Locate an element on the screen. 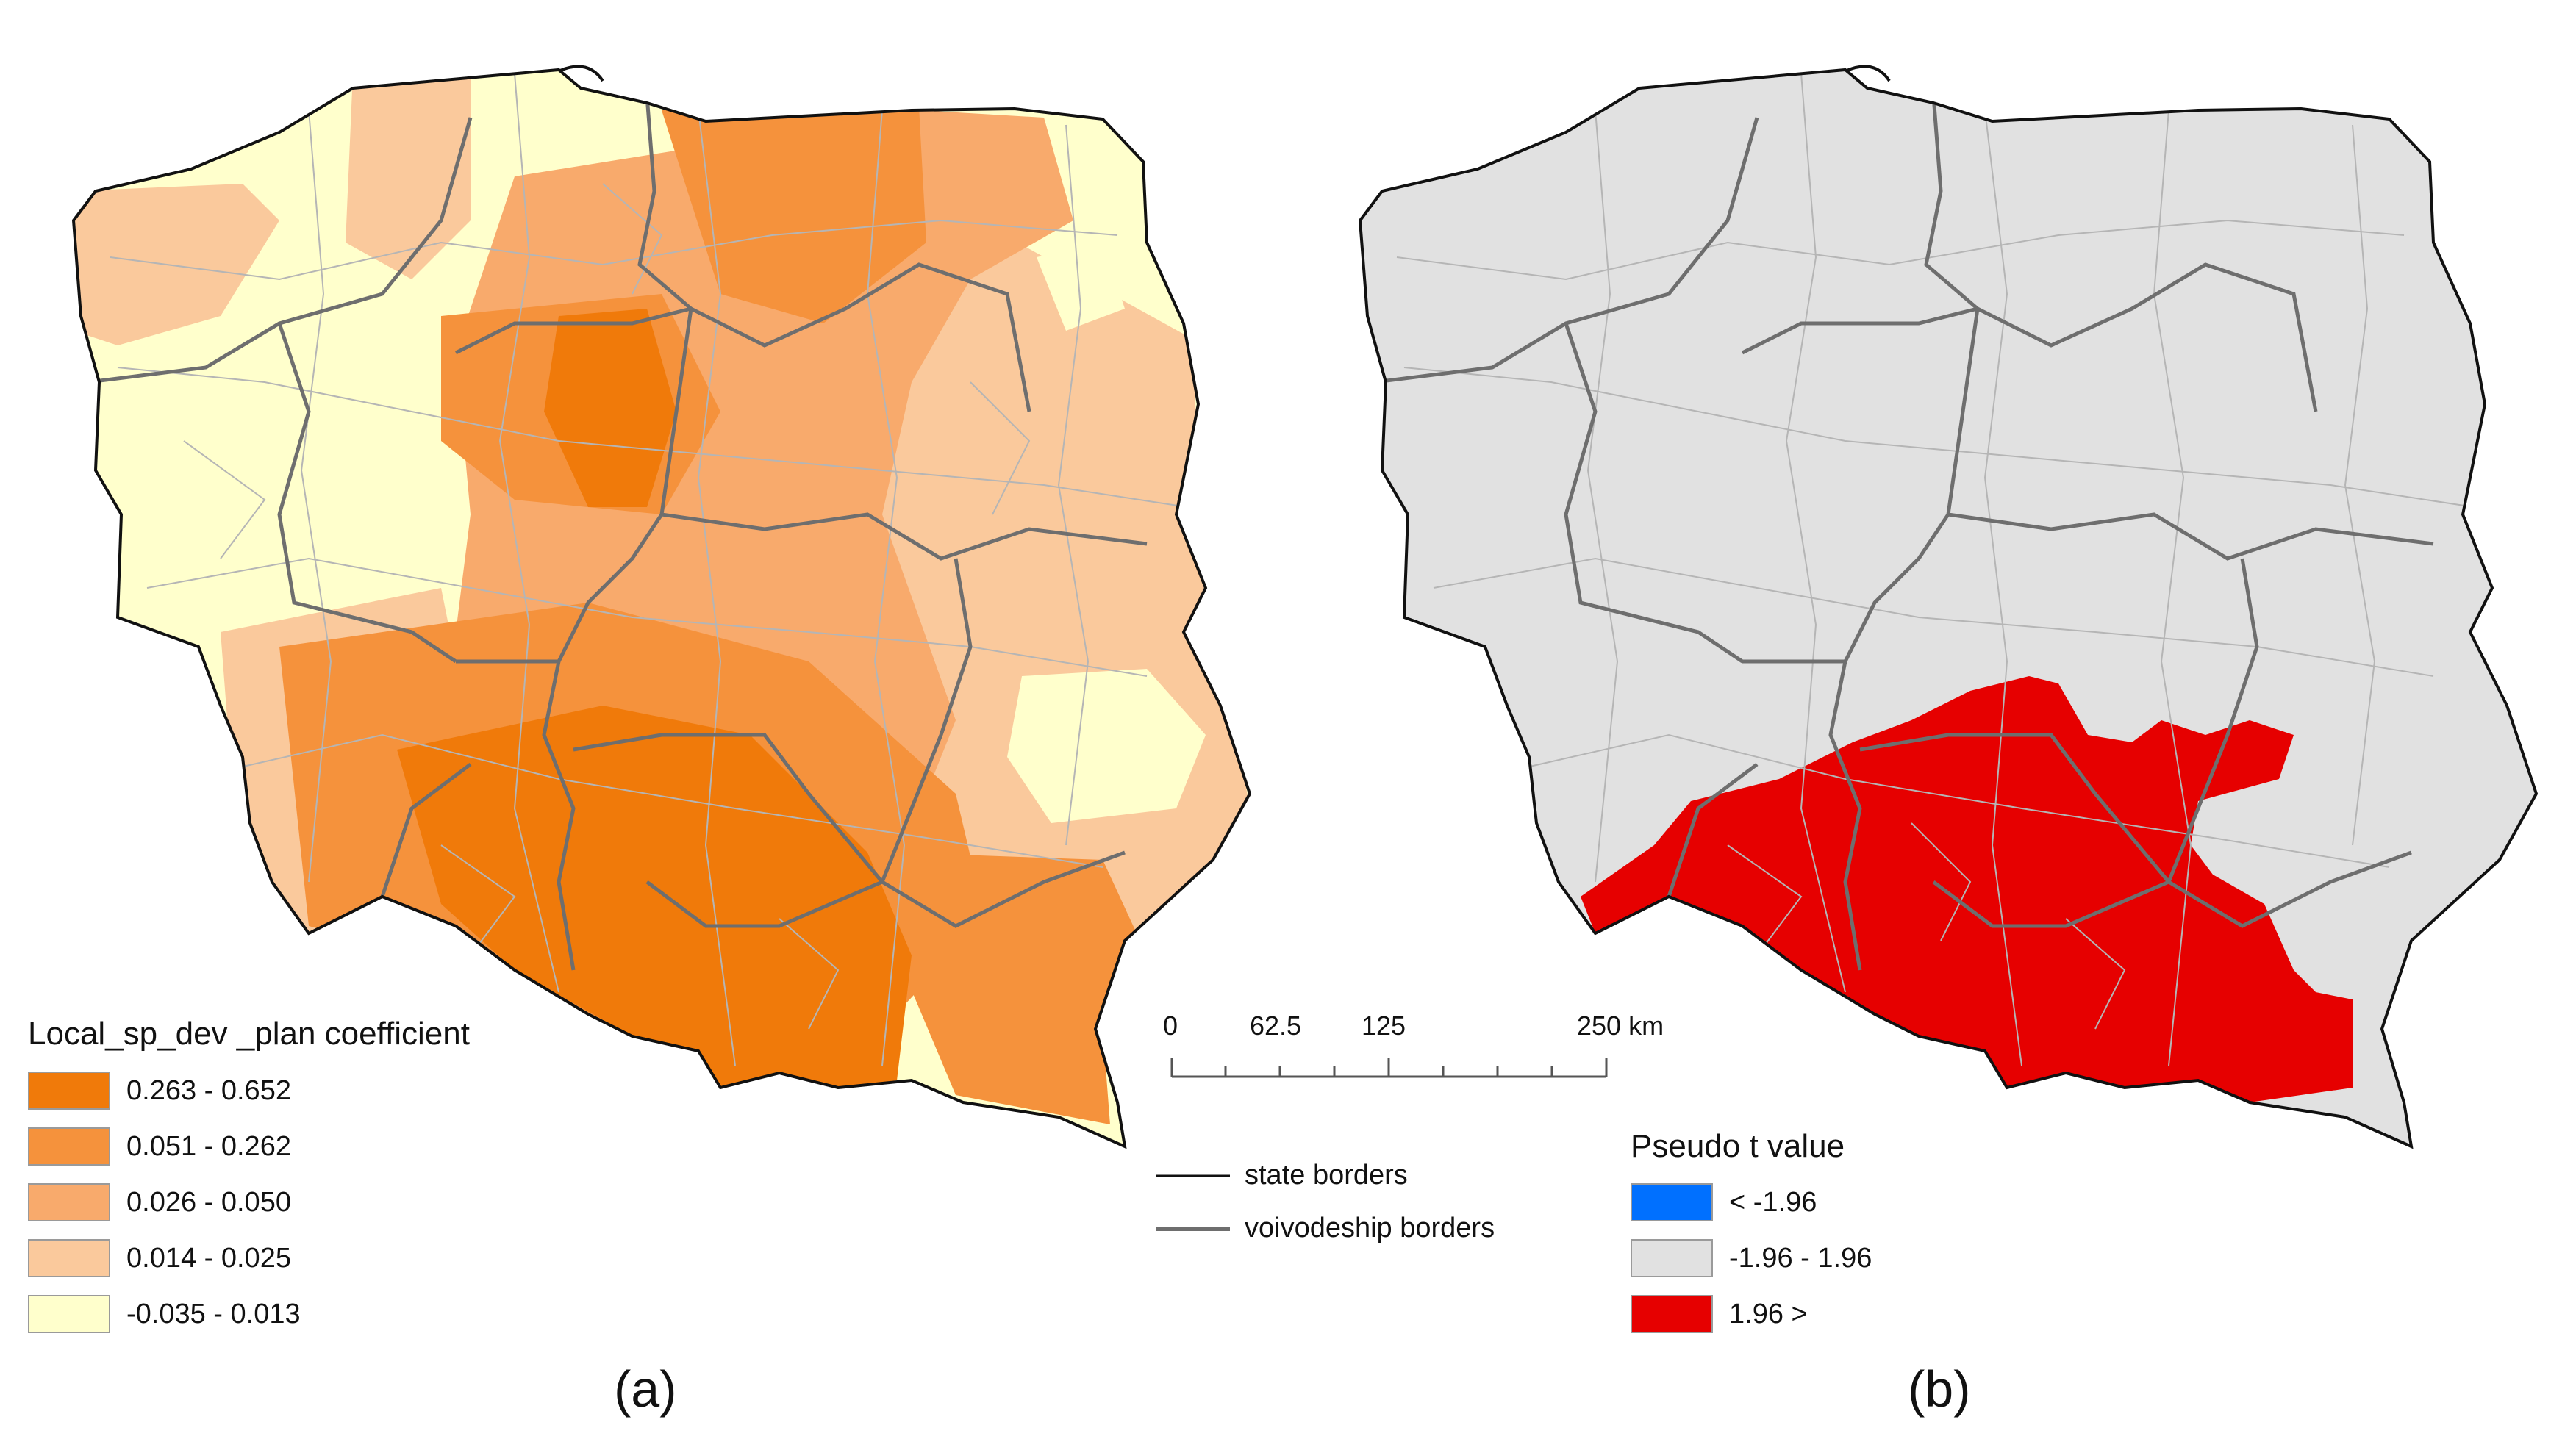 This screenshot has height=1450, width=2576. region-northeast-strong is located at coordinates (794, 215).